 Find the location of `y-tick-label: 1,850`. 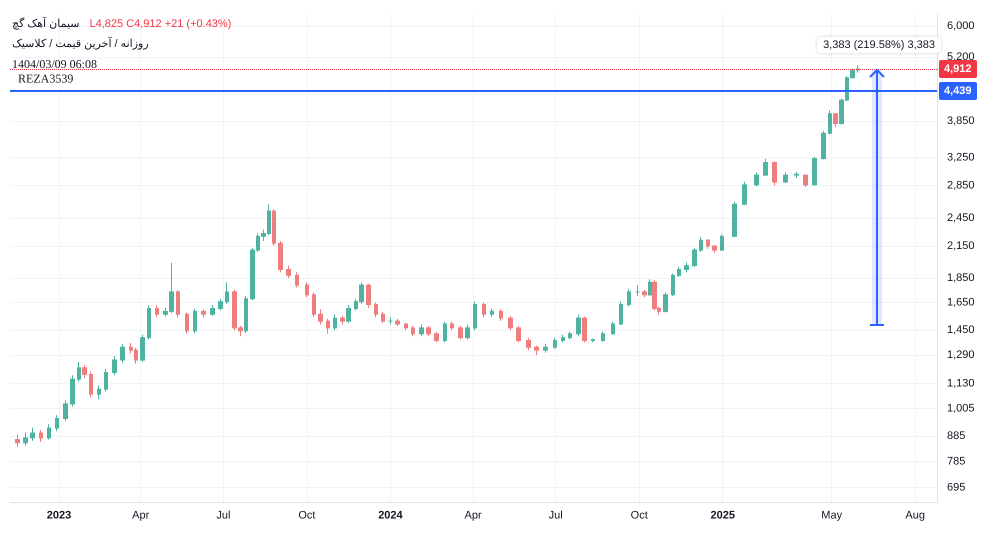

y-tick-label: 1,850 is located at coordinates (961, 278).